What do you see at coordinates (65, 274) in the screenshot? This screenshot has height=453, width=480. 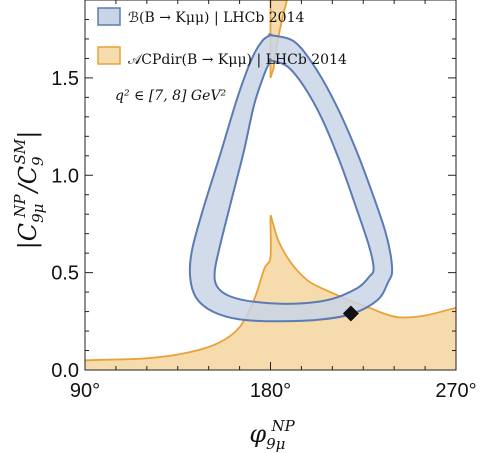 I see `y-tick-label: 0.5` at bounding box center [65, 274].